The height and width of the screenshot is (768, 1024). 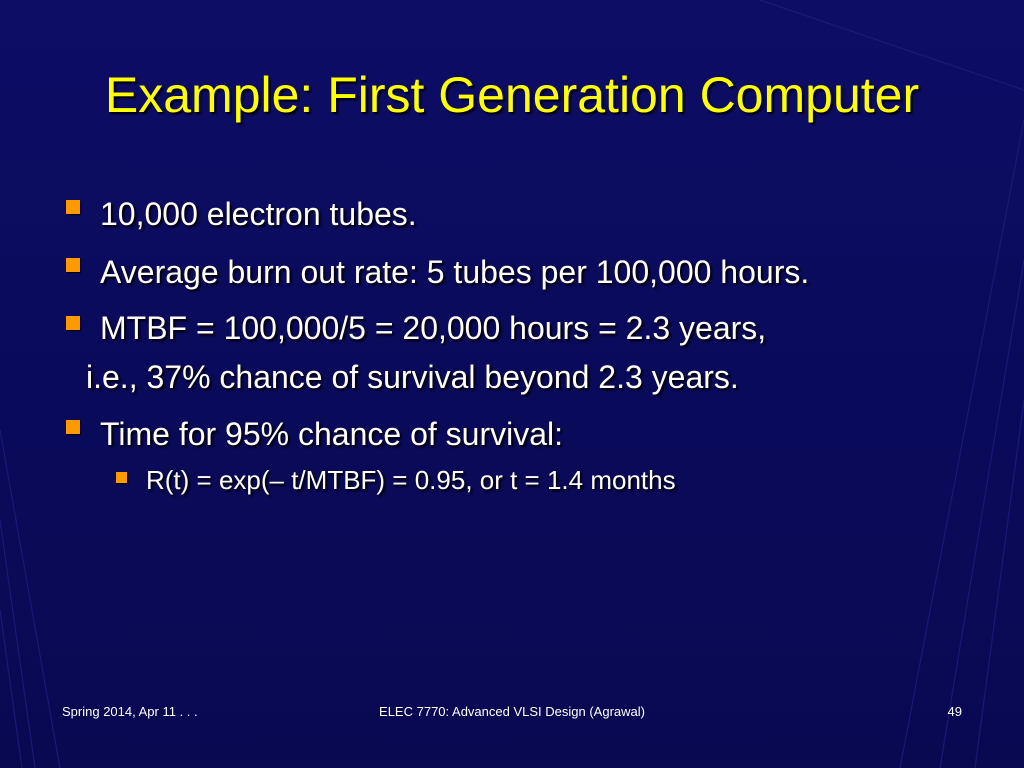 I want to click on slide-title: Example: First Generation Computer, so click(x=512, y=95).